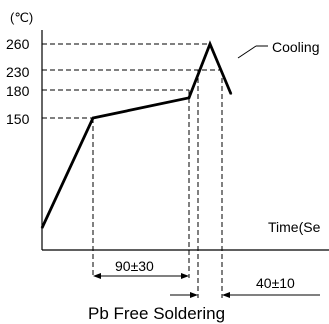  I want to click on x-axis-label: Time(Se, so click(294, 227).